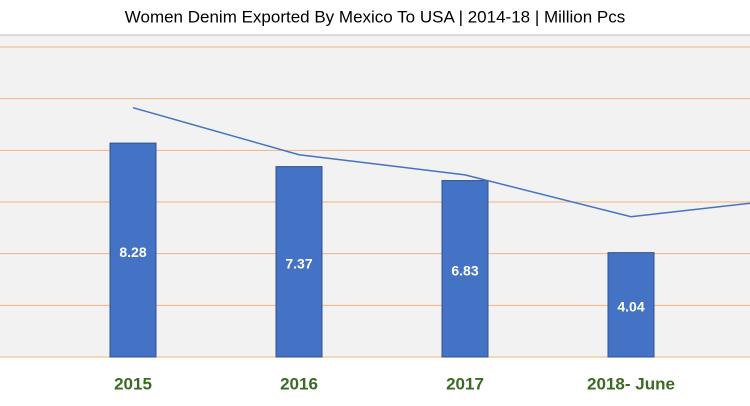  I want to click on data-label: 4.04, so click(630, 307).